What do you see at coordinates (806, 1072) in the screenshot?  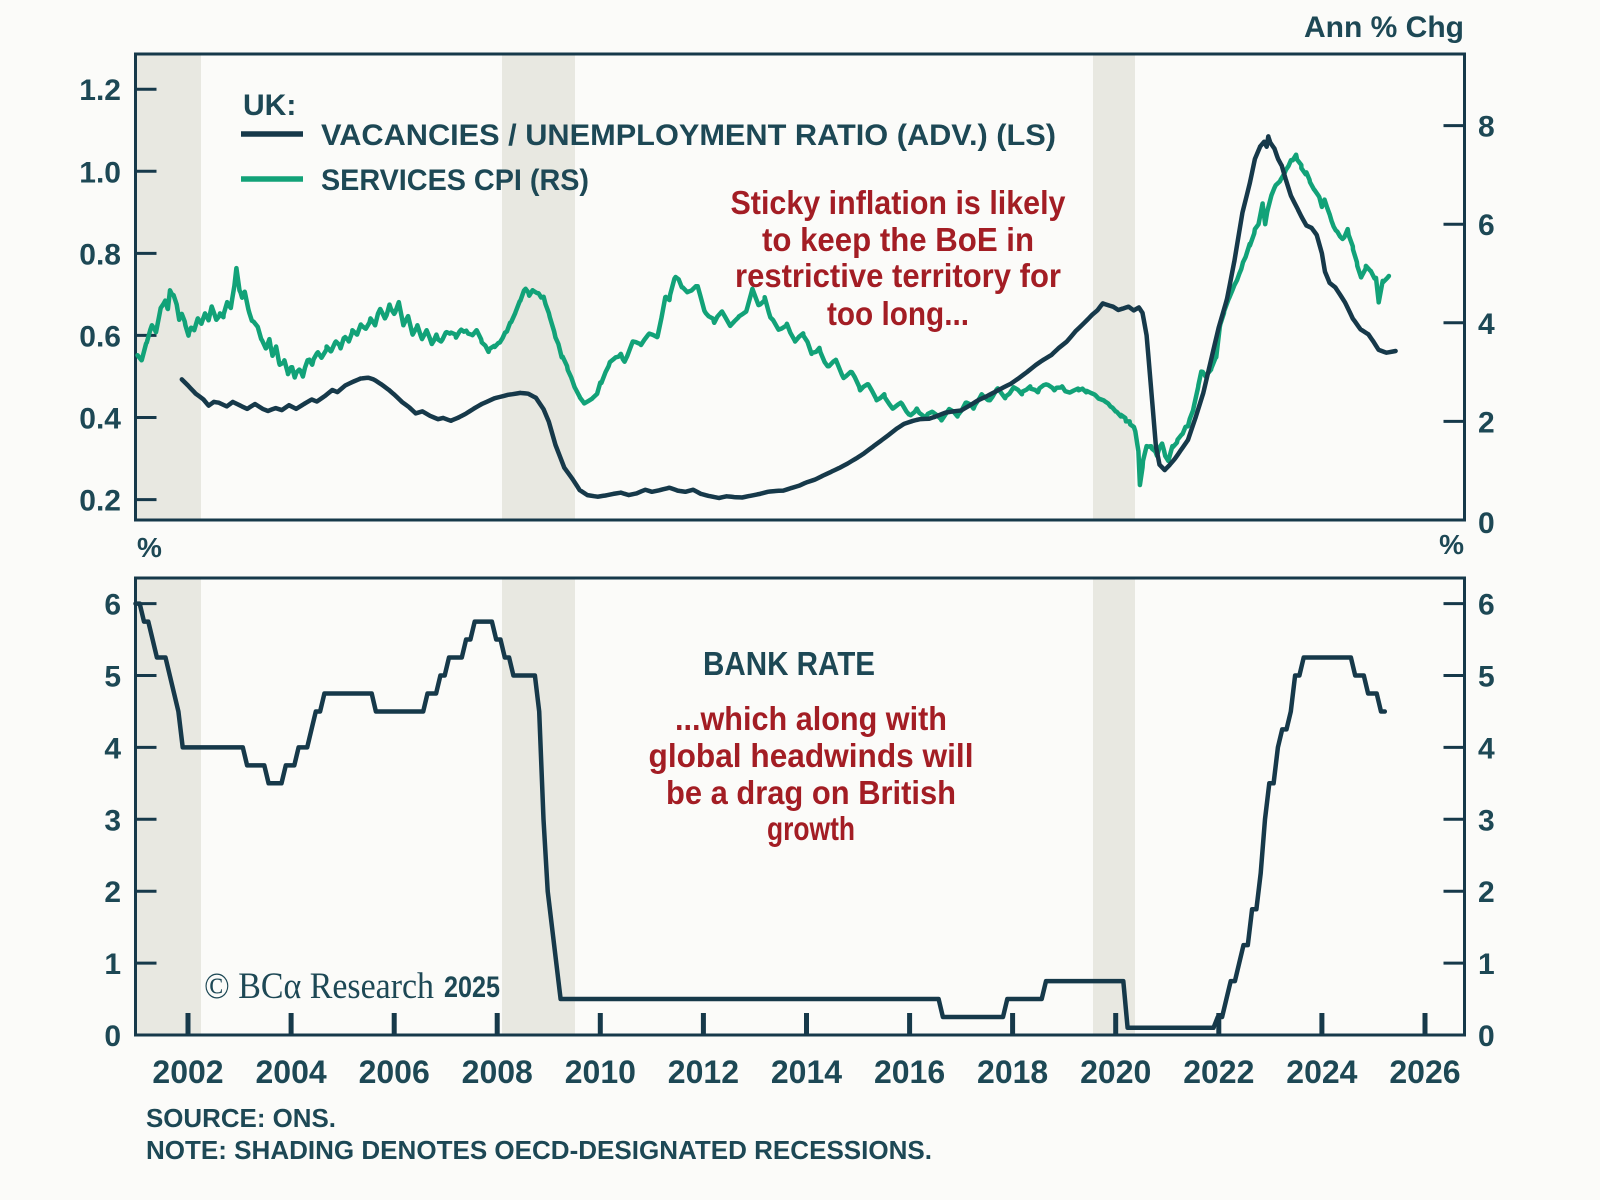 I see `svg-text: 2014` at bounding box center [806, 1072].